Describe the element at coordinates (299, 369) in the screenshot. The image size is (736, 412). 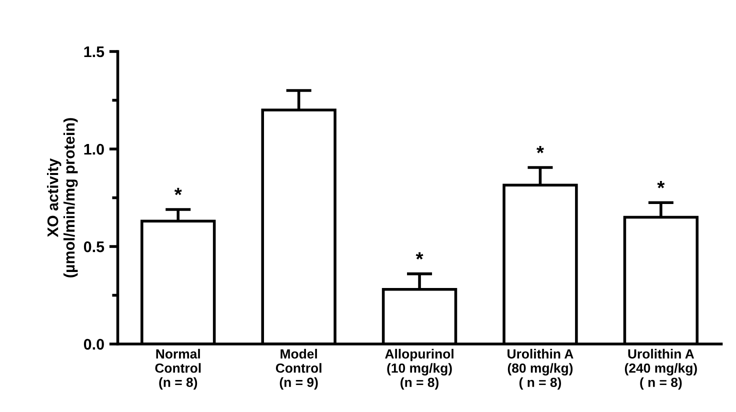
I see `x-tick-label: Model Control (n = 9)` at that location.